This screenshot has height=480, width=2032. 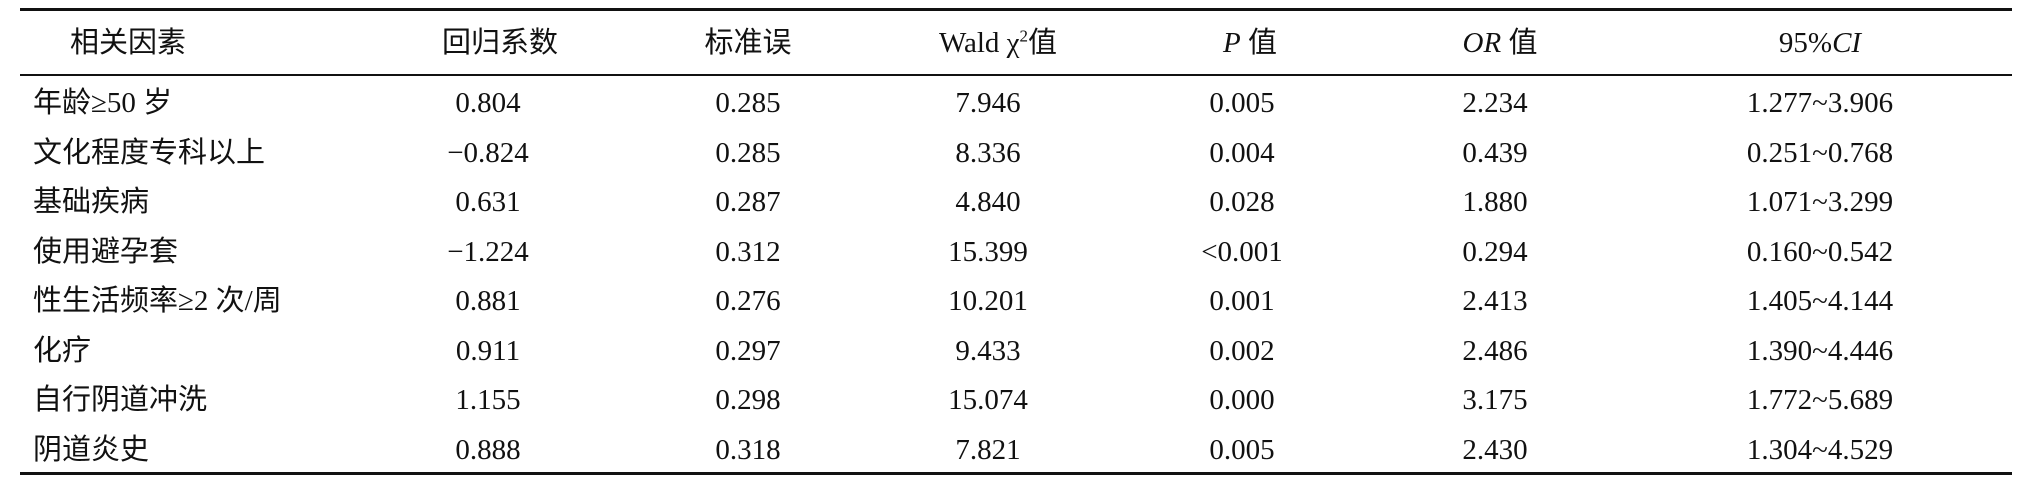 I want to click on cell-value: 7.821, so click(x=988, y=449).